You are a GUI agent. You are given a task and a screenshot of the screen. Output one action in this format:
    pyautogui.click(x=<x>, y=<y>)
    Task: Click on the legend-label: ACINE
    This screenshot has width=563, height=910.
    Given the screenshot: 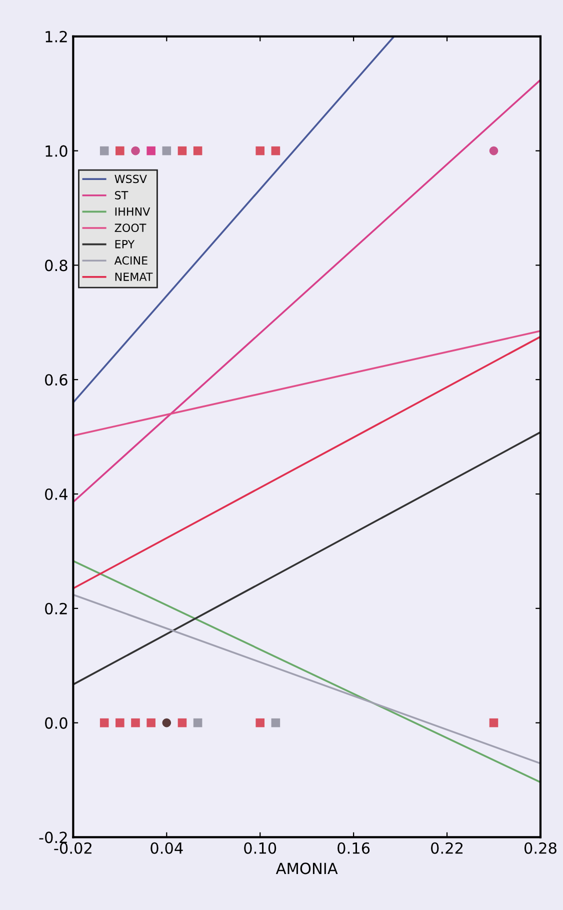 What is the action you would take?
    pyautogui.click(x=131, y=260)
    